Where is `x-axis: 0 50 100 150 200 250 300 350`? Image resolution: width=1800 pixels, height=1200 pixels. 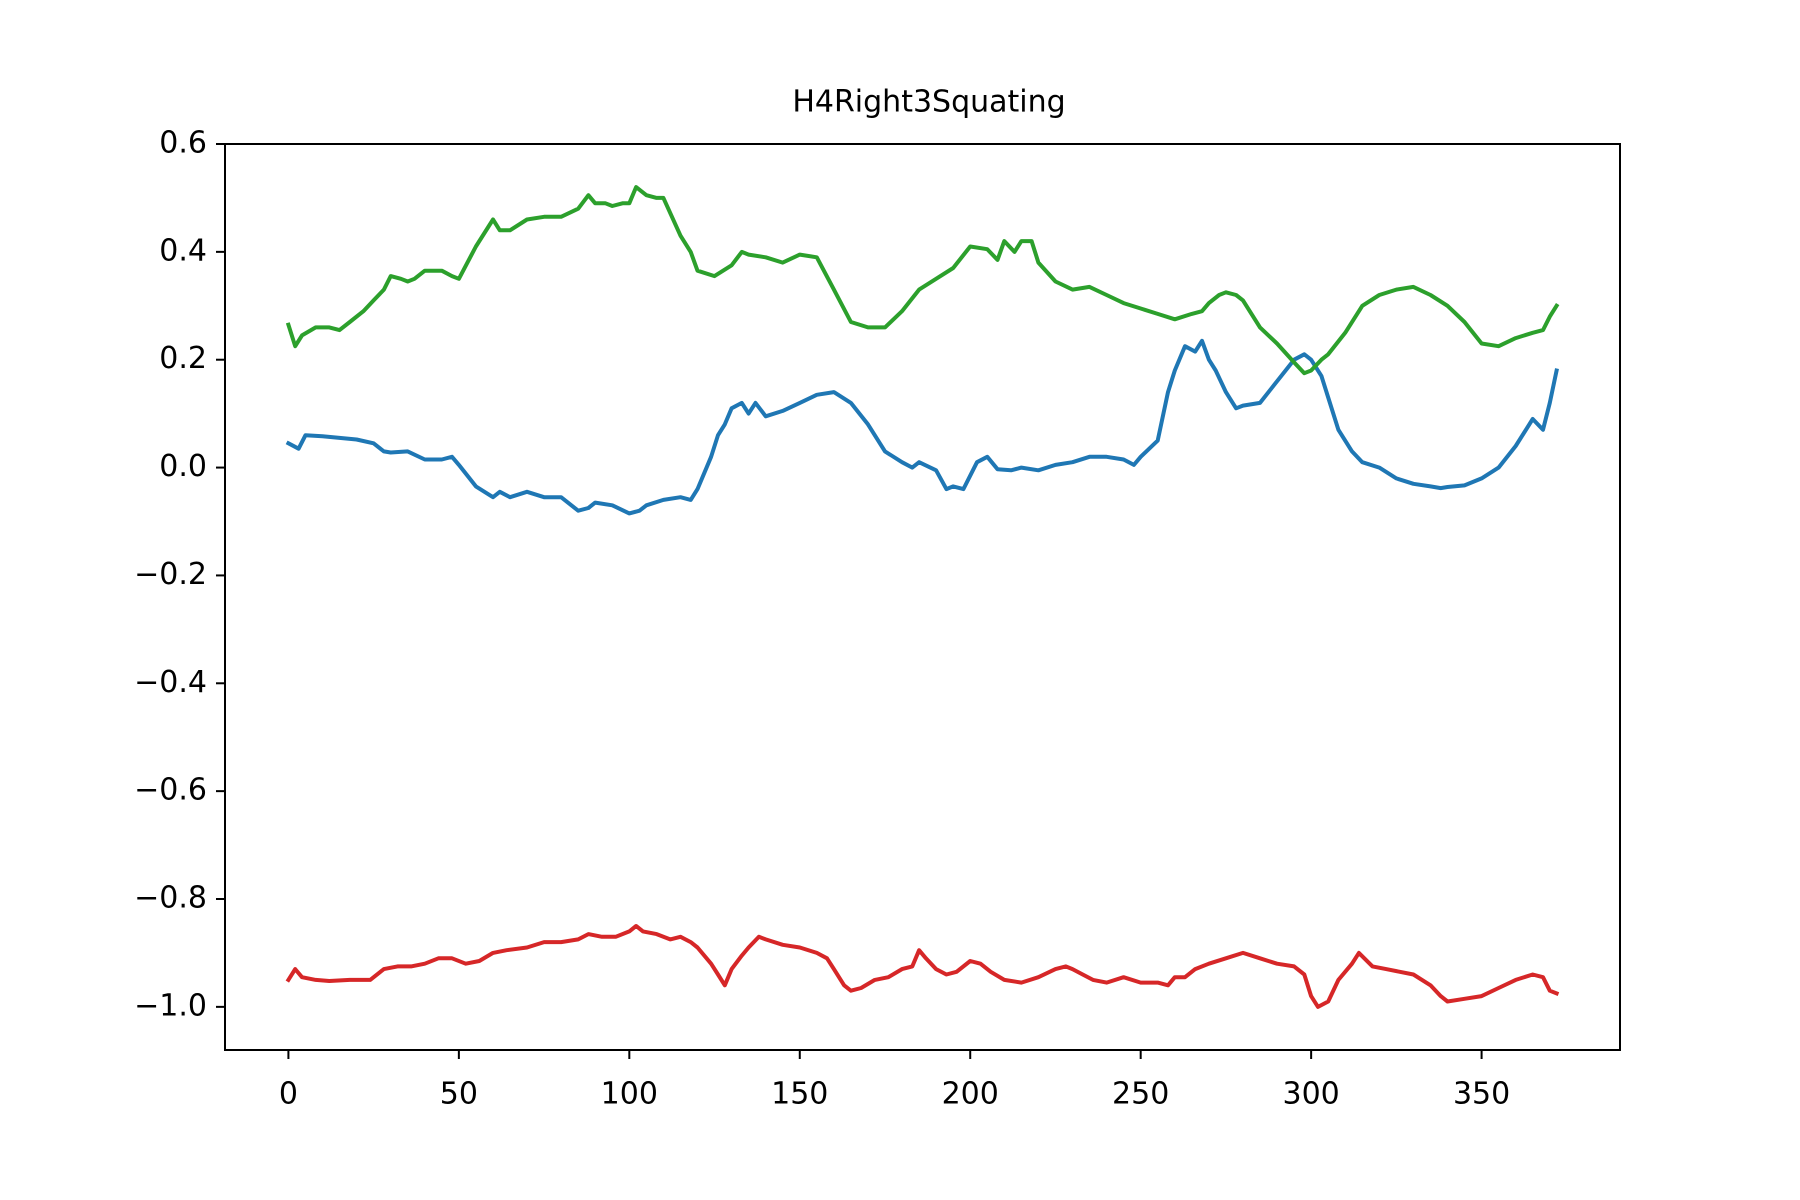
x-axis: 0 50 100 150 200 250 300 350 is located at coordinates (894, 1081).